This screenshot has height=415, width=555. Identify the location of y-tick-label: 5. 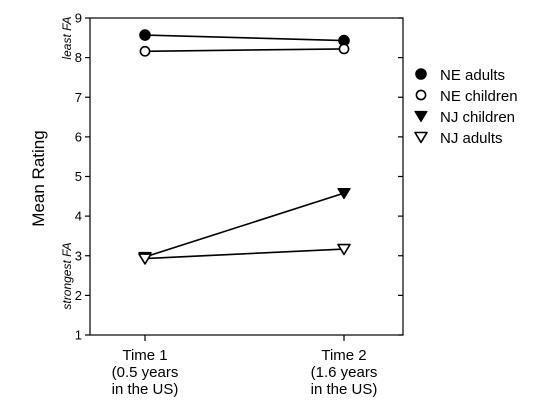
(78, 176).